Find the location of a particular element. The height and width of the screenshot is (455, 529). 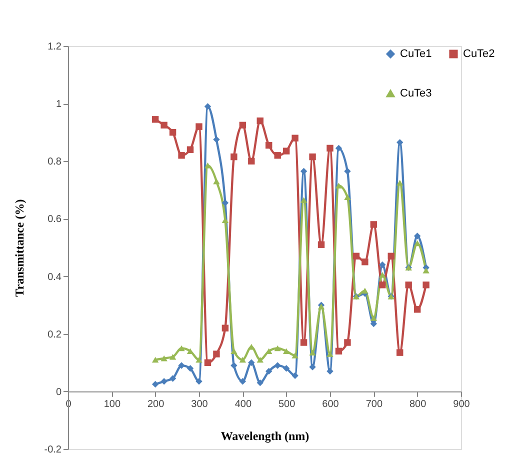

legend-label: CuTe2 is located at coordinates (479, 54).